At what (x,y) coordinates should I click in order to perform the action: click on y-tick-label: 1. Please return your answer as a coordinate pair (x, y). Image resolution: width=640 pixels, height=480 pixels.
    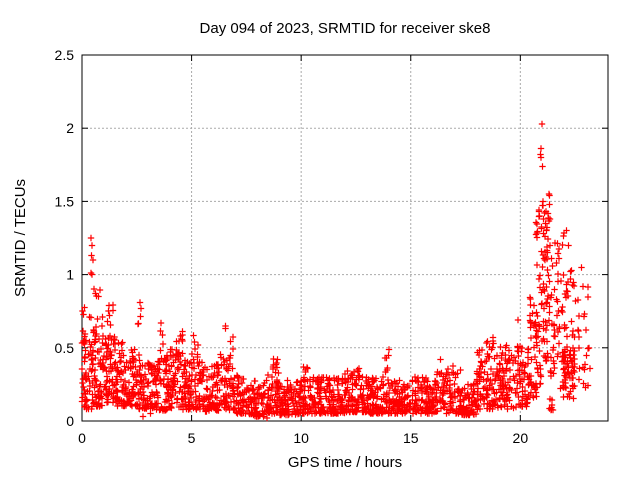
    Looking at the image, I should click on (70, 275).